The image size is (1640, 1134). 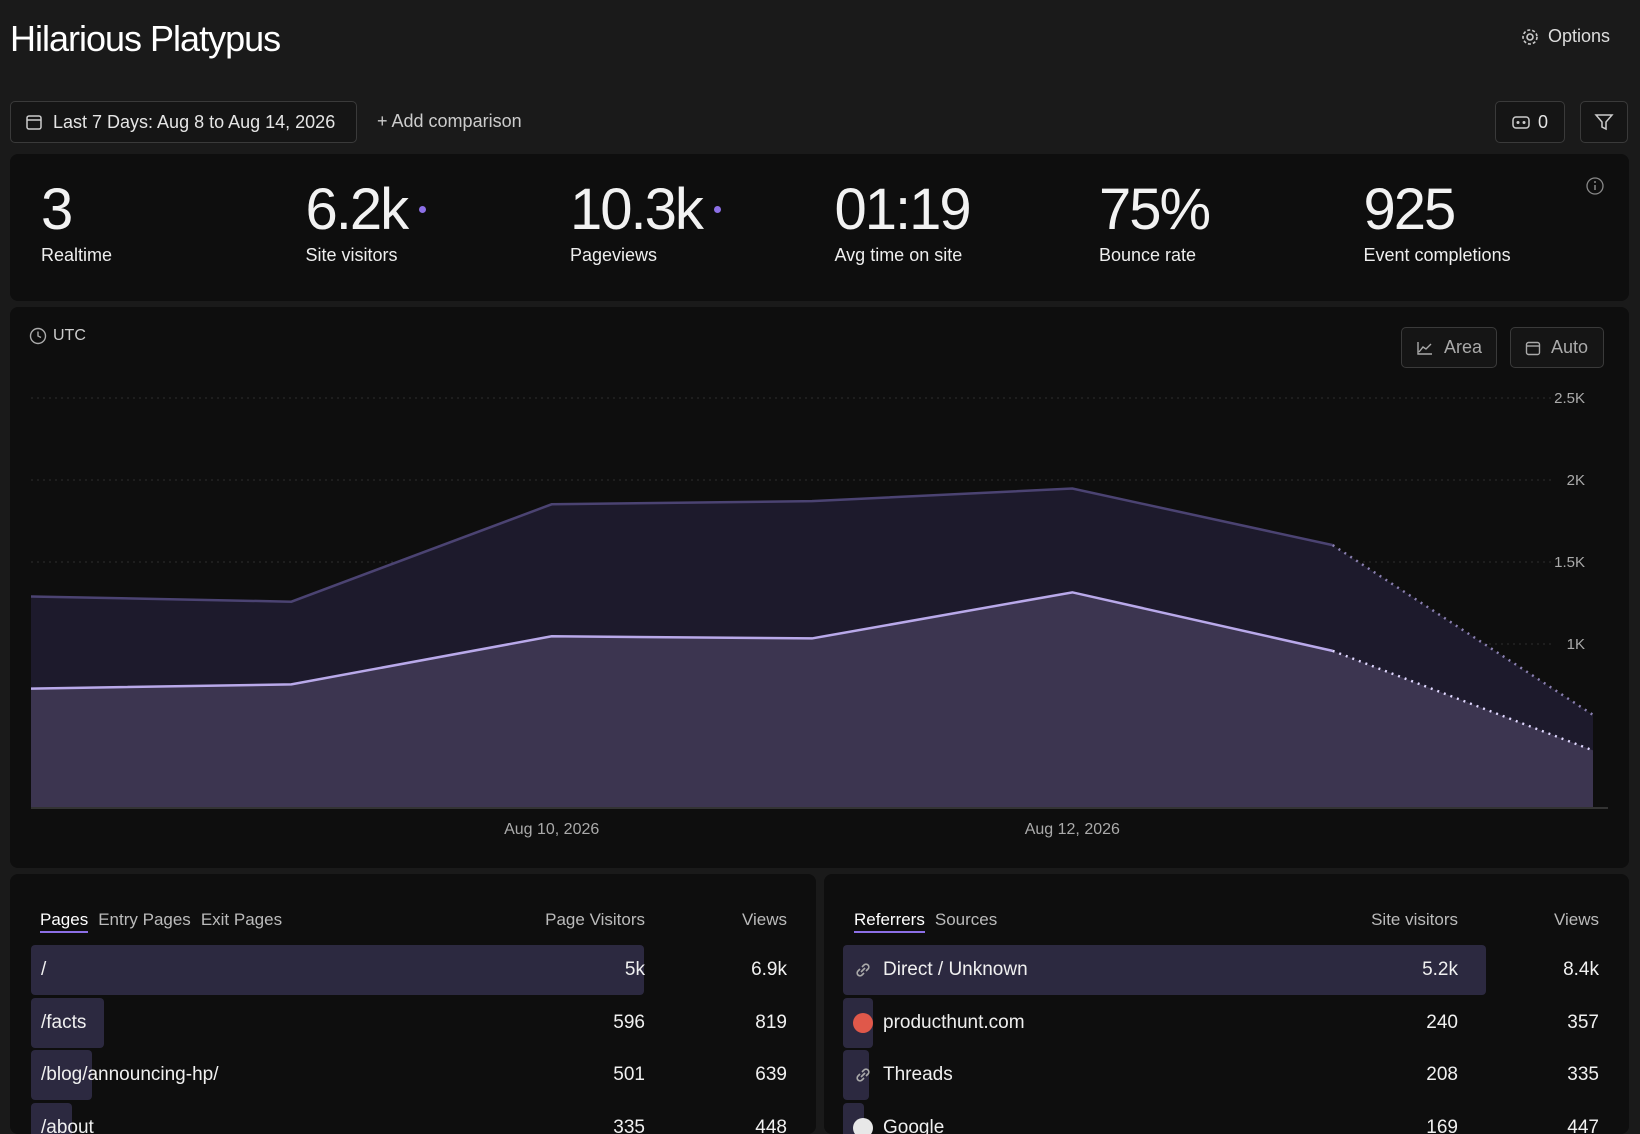 What do you see at coordinates (629, 1075) in the screenshot?
I see `visitors-value: 501` at bounding box center [629, 1075].